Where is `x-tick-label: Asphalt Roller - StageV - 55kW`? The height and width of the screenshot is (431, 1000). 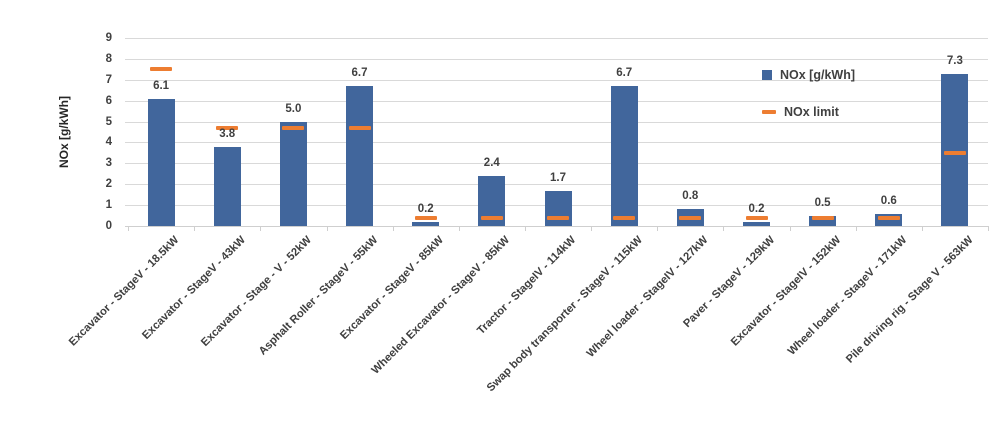
x-tick-label: Asphalt Roller - StageV - 55kW is located at coordinates (318, 296).